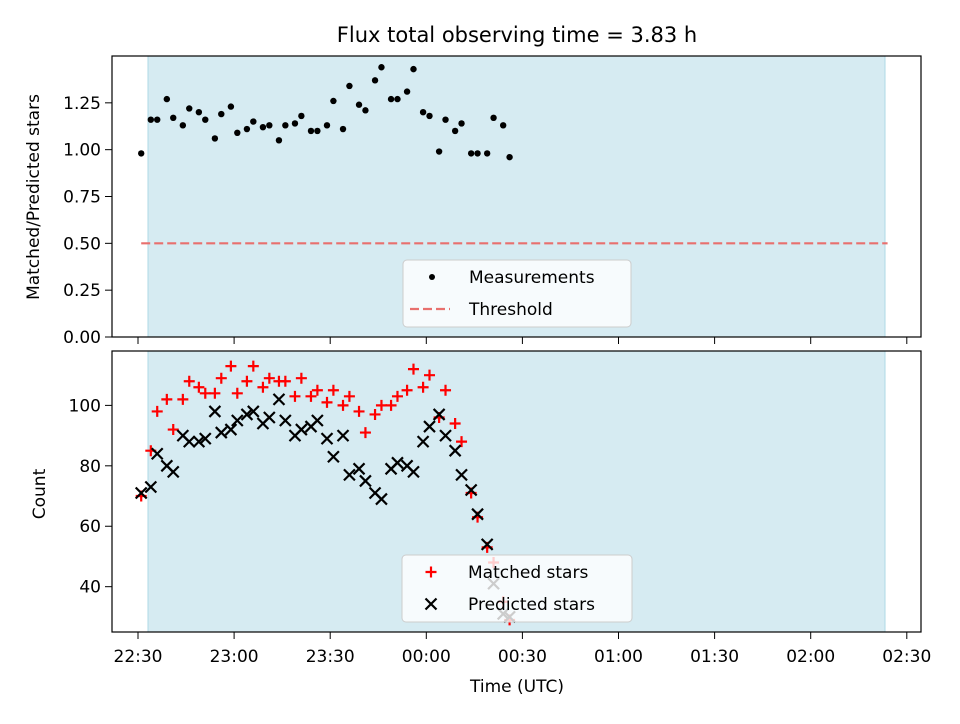 This screenshot has width=960, height=724. Describe the element at coordinates (532, 278) in the screenshot. I see `legend-label: Measurements` at that location.